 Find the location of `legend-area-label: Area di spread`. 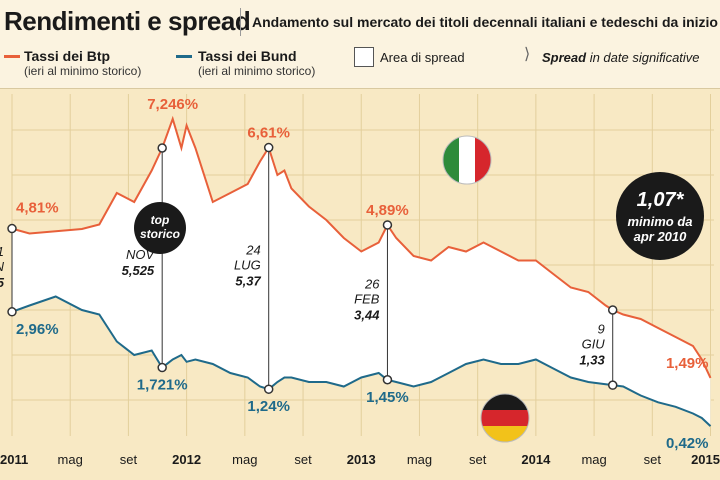

legend-area-label: Area di spread is located at coordinates (422, 57).